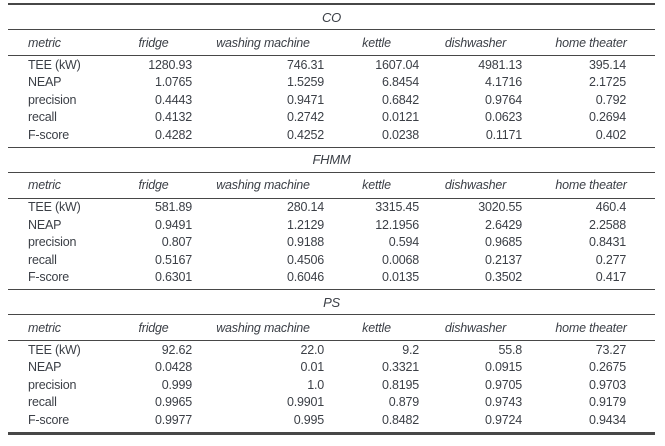 Image resolution: width=665 pixels, height=446 pixels. I want to click on value-cell: 0.402, so click(591, 137).